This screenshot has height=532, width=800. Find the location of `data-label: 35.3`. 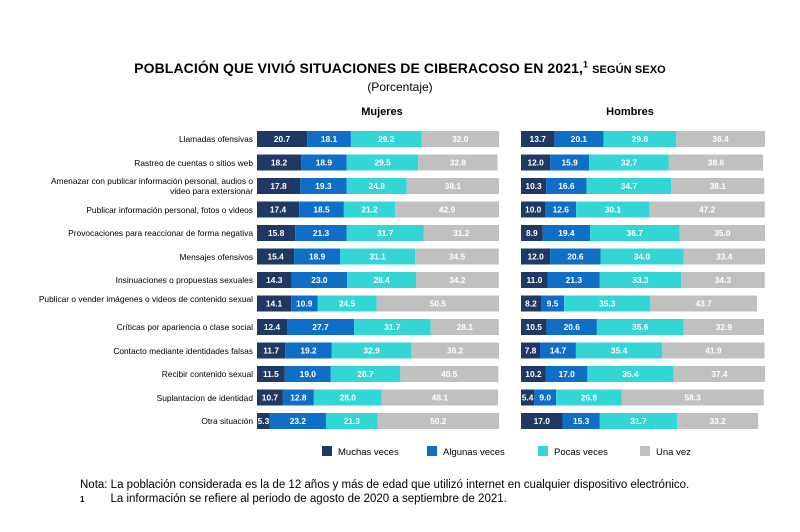

data-label: 35.3 is located at coordinates (607, 304).